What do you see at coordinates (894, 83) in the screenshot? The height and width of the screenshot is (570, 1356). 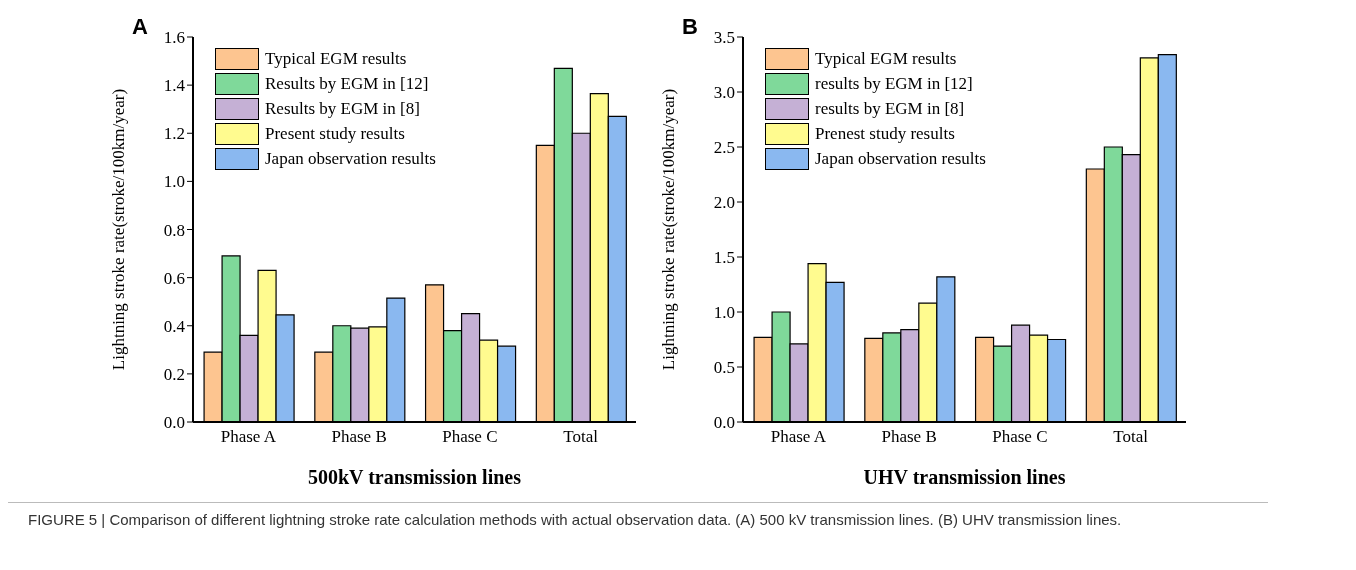 I see `legend-label: results by EGM in [12]` at bounding box center [894, 83].